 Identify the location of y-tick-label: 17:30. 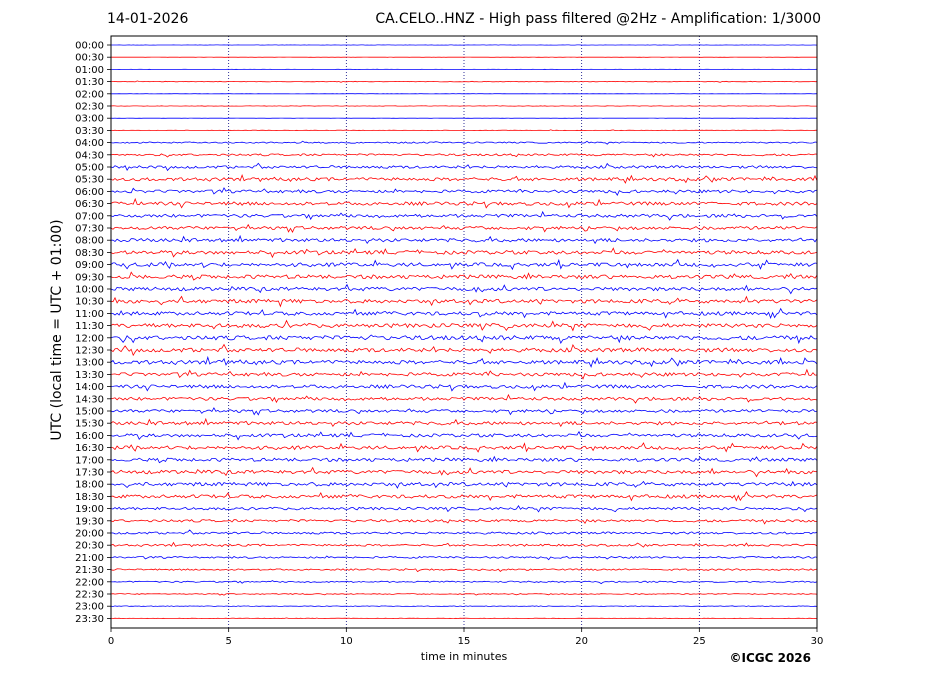
(89, 473).